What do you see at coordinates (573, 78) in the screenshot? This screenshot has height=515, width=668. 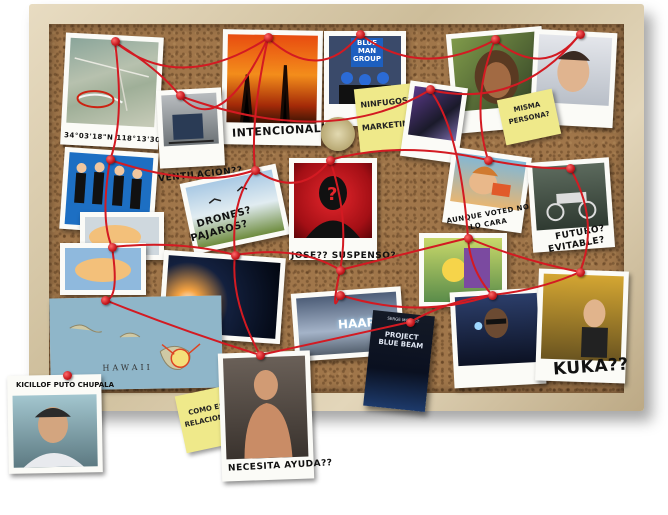 I see `photo-man-portrait` at bounding box center [573, 78].